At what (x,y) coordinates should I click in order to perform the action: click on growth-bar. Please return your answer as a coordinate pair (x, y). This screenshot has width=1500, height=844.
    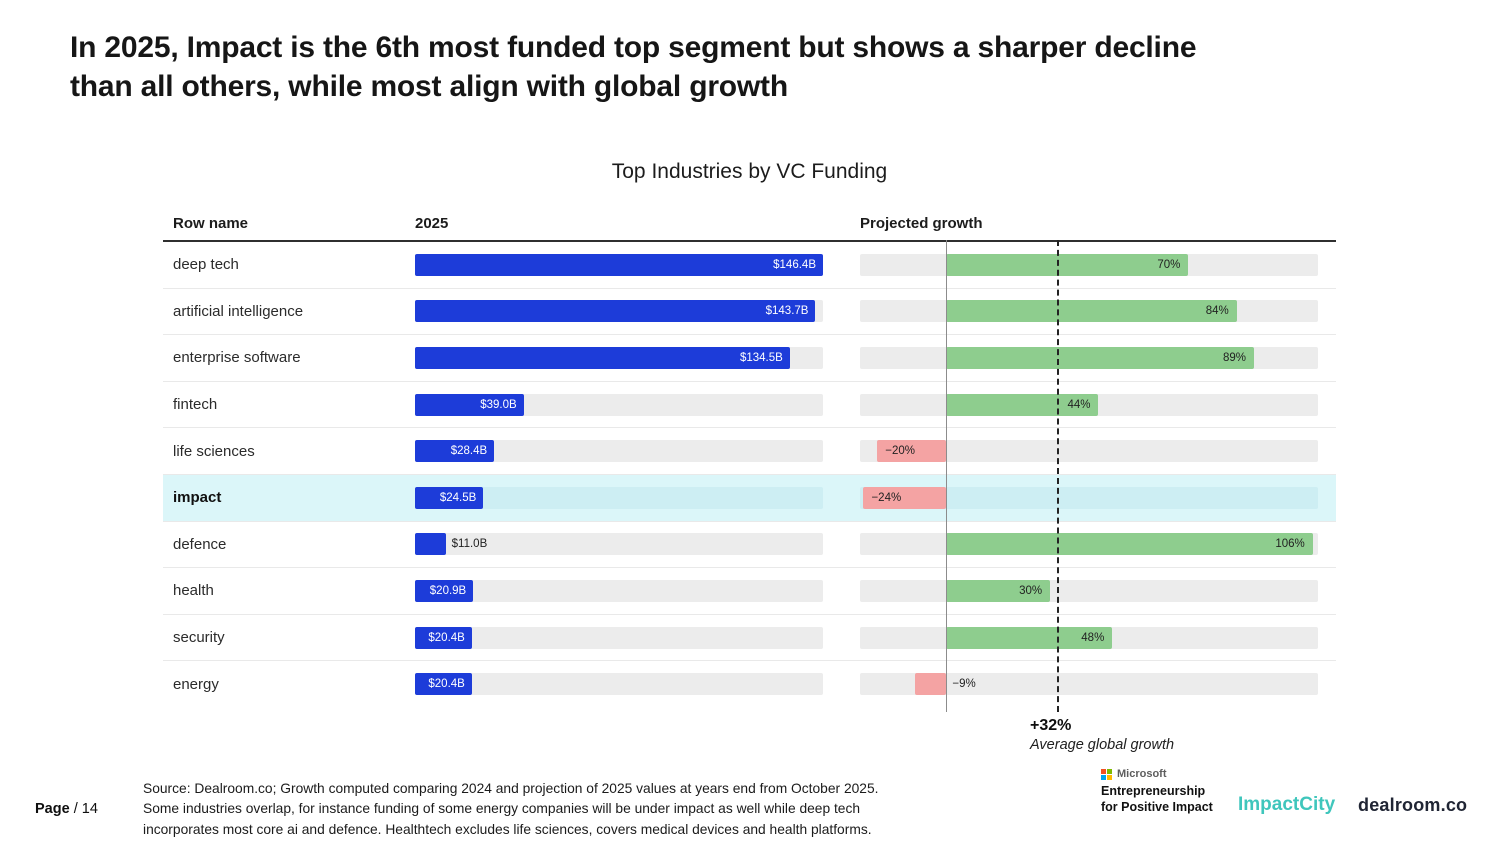
    Looking at the image, I should click on (931, 684).